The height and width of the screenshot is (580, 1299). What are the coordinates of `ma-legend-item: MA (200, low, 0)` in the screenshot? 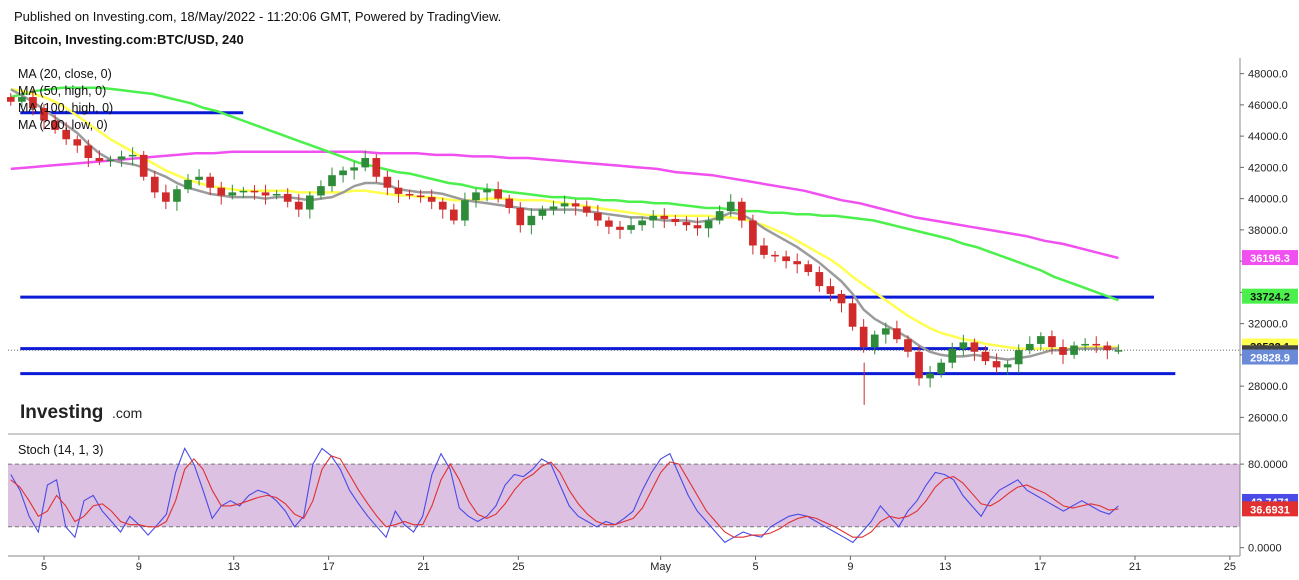 It's located at (63, 125).